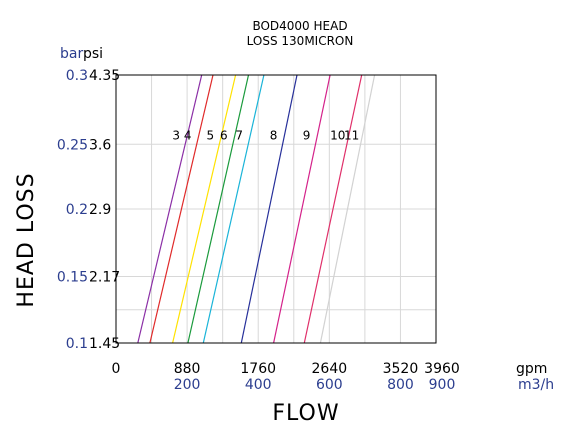  Describe the element at coordinates (329, 385) in the screenshot. I see `x-tick-label-m3h: 600` at that location.